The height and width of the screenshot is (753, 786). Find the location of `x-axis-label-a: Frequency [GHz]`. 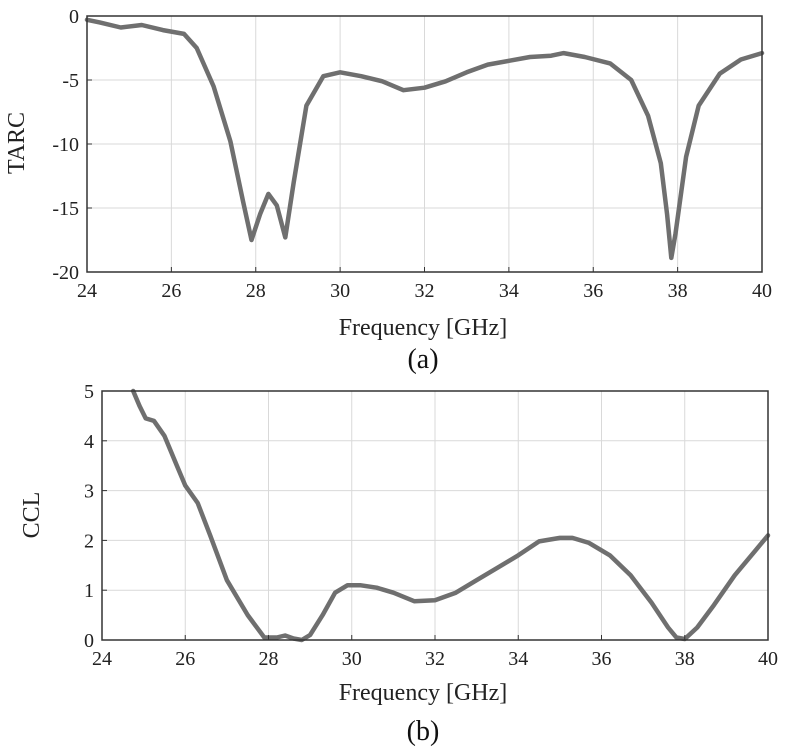

x-axis-label-a: Frequency [GHz] is located at coordinates (423, 328).